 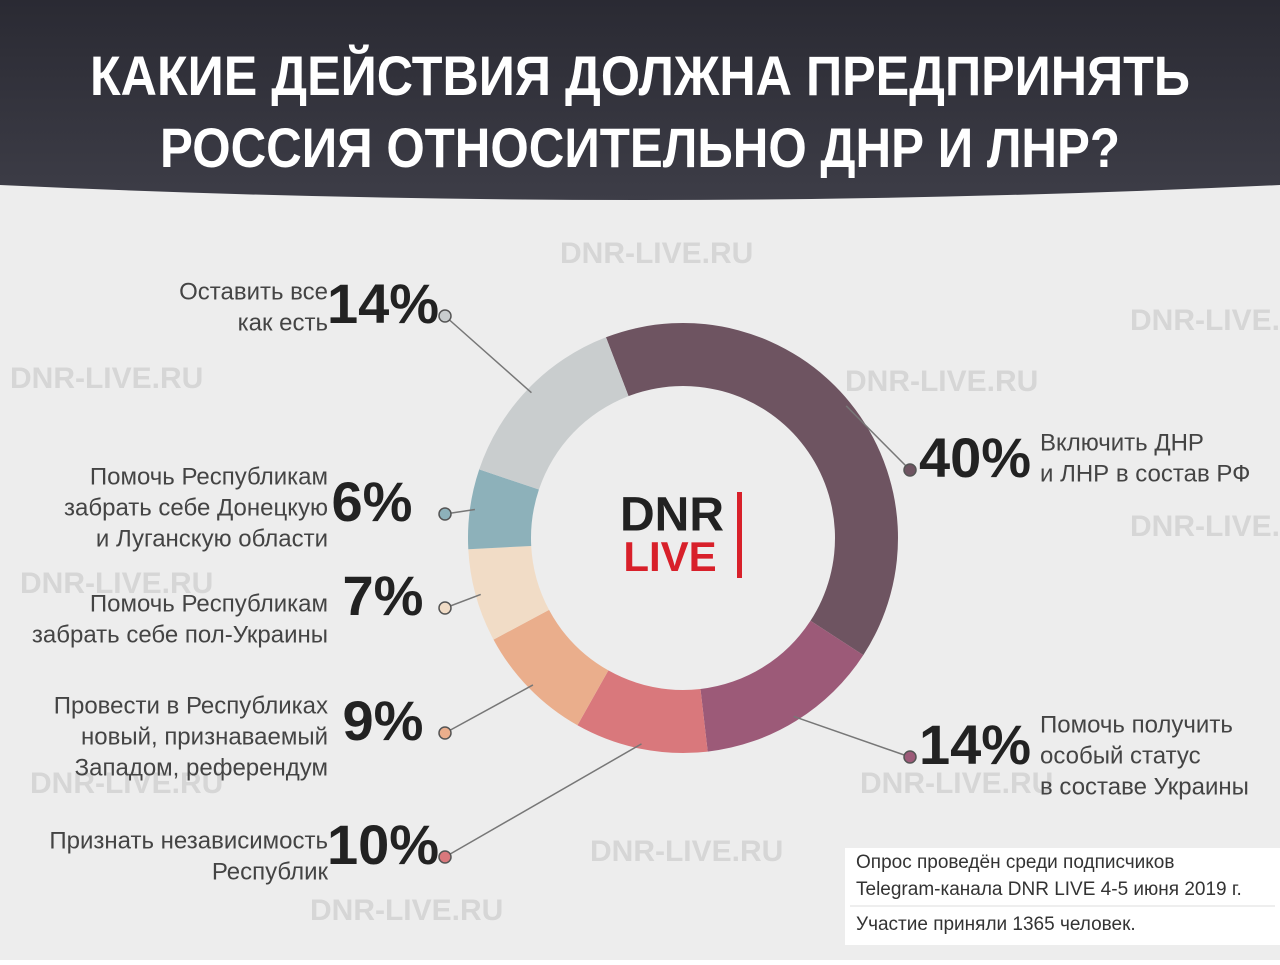 What do you see at coordinates (191, 705) in the screenshot?
I see `category-label: Провести в Республиках` at bounding box center [191, 705].